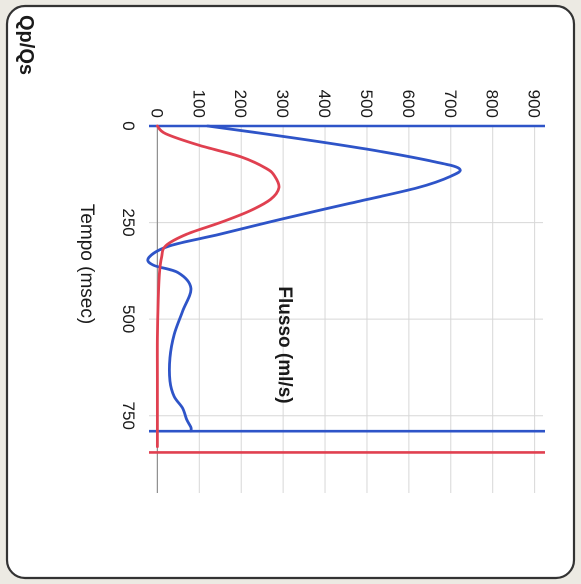 This screenshot has width=581, height=584. What do you see at coordinates (26, 45) in the screenshot?
I see `chart-title: Qp/Qs` at bounding box center [26, 45].